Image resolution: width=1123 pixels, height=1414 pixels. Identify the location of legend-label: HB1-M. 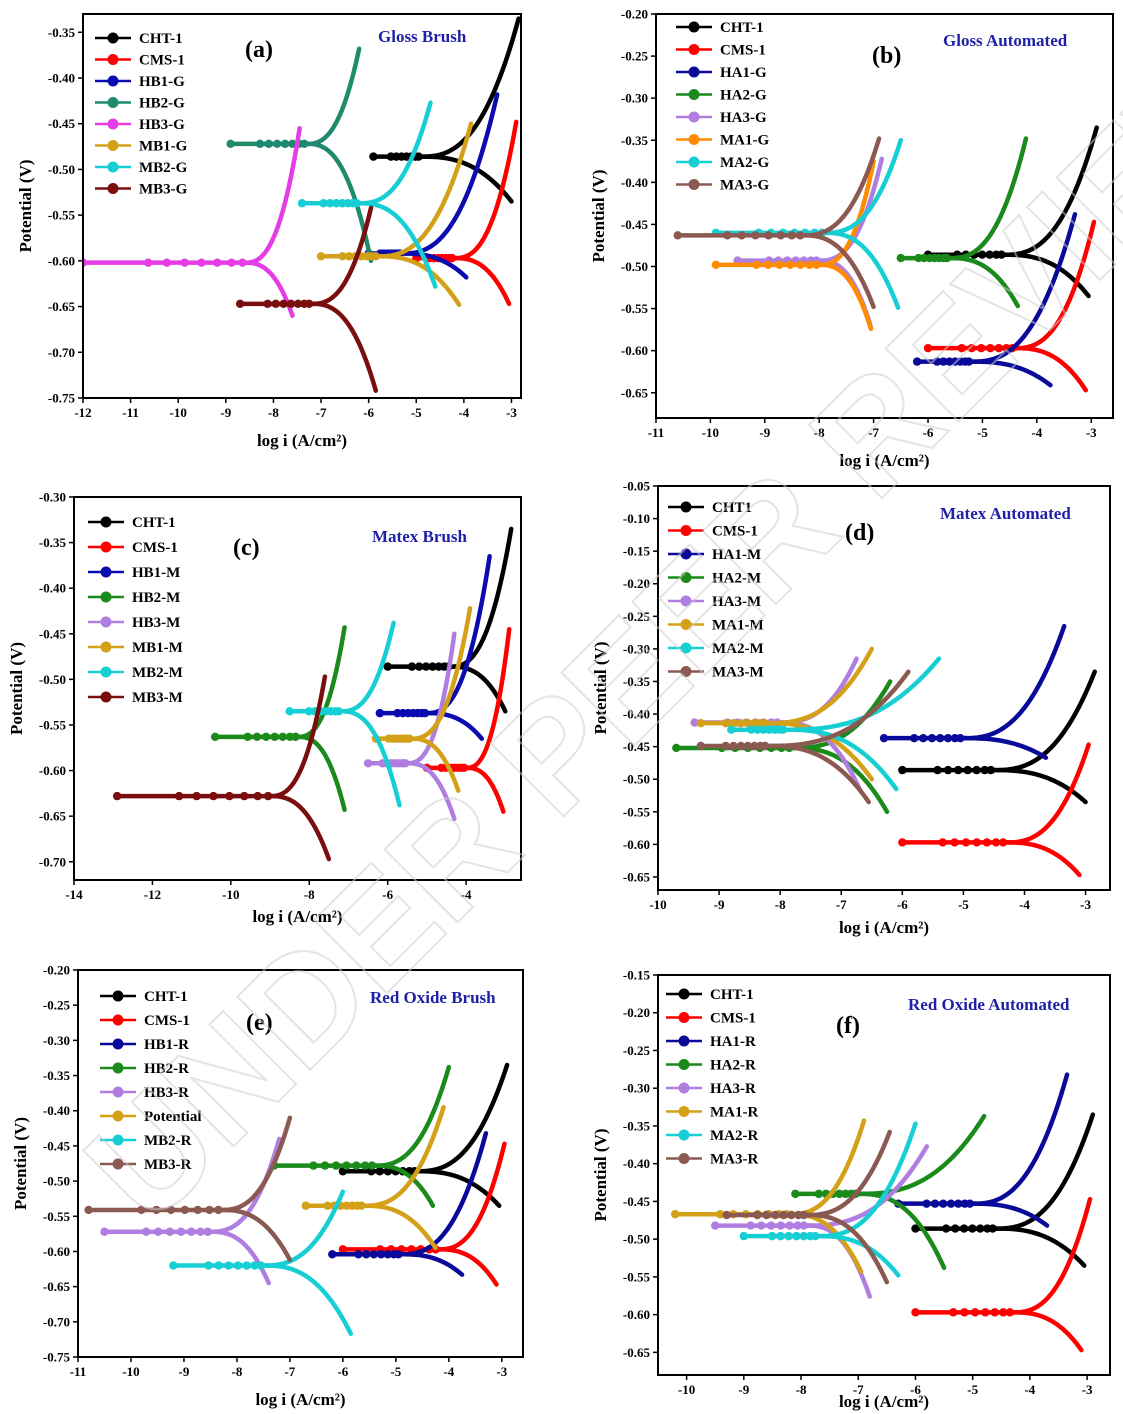
(156, 573).